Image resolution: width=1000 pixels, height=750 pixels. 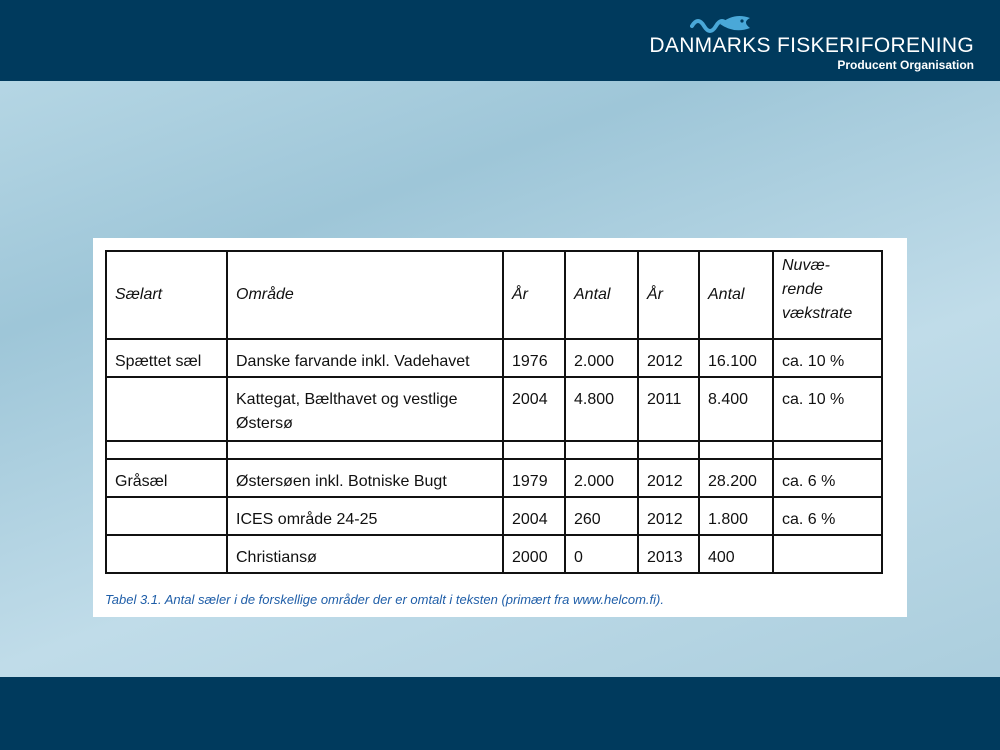 What do you see at coordinates (668, 409) in the screenshot?
I see `year-cell: 2011` at bounding box center [668, 409].